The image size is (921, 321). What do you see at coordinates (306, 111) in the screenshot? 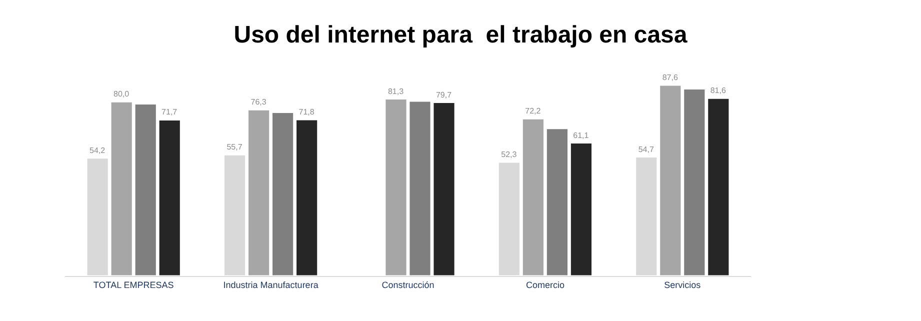
I see `data-label: 71,8` at bounding box center [306, 111].